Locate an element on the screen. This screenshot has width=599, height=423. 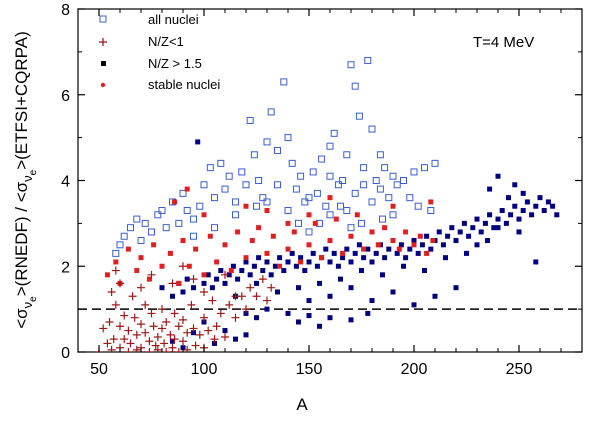
x-axis-label: A is located at coordinates (302, 404).